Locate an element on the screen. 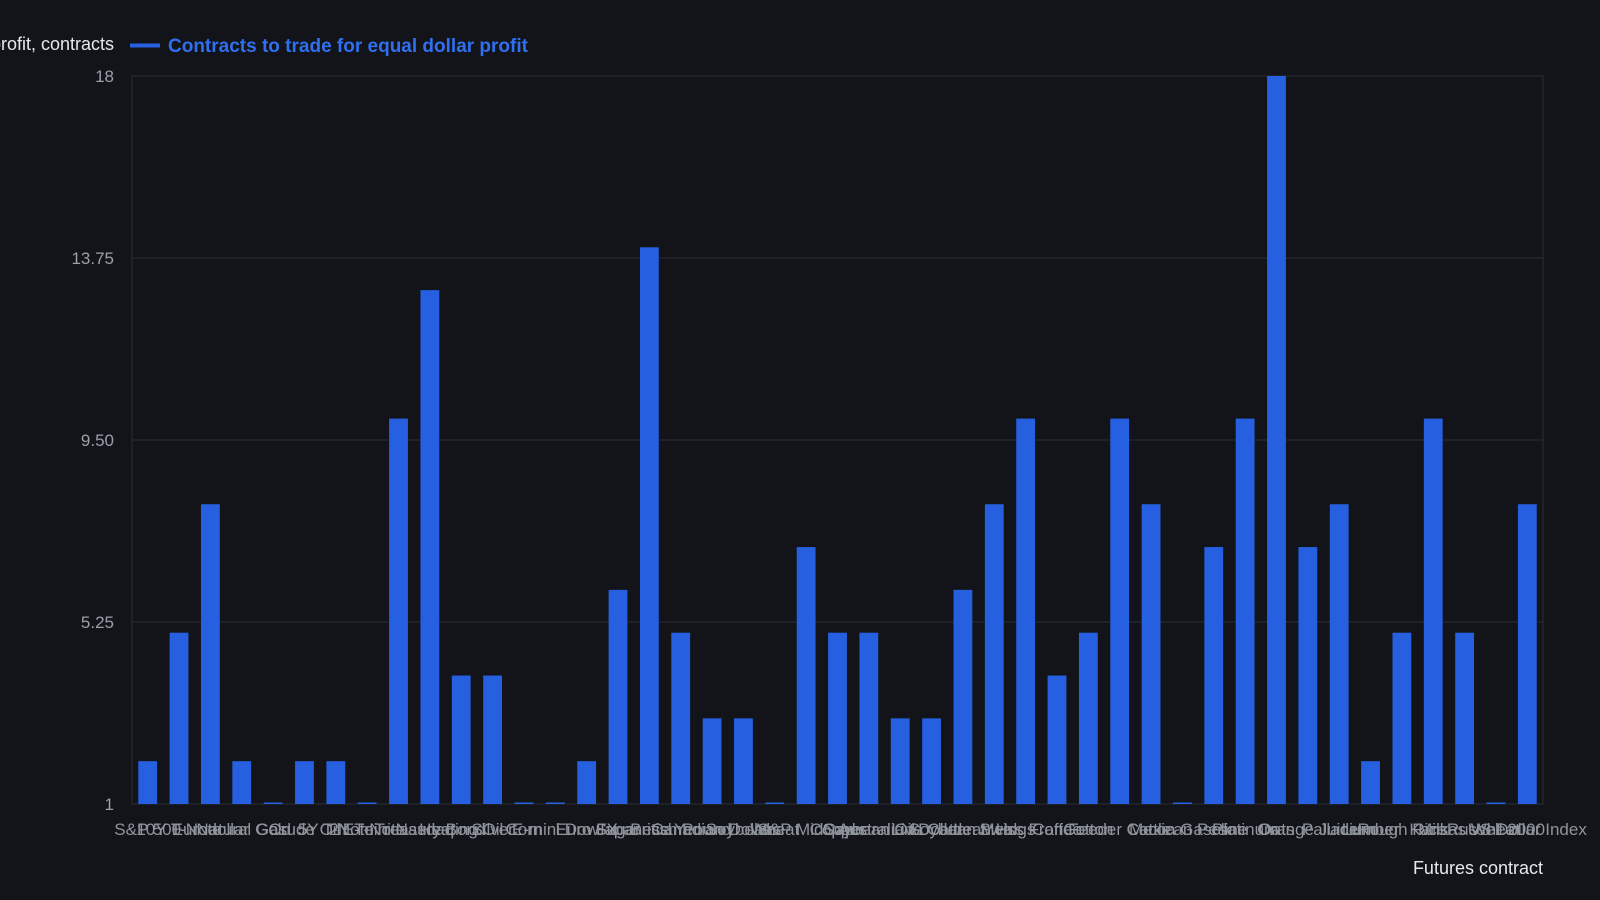 The width and height of the screenshot is (1600, 900). x-tick-label: Crude Oil is located at coordinates (305, 829).